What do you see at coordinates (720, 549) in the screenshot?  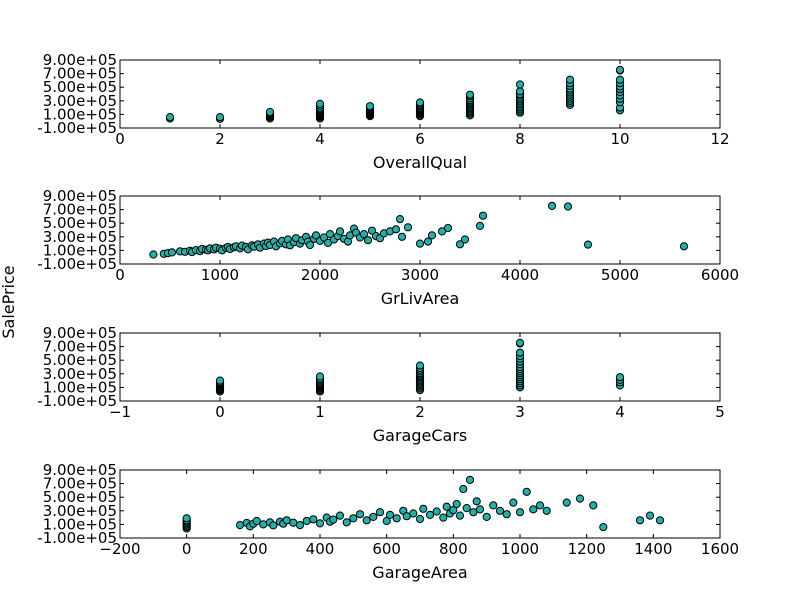 I see `x-tick-label: 1600` at bounding box center [720, 549].